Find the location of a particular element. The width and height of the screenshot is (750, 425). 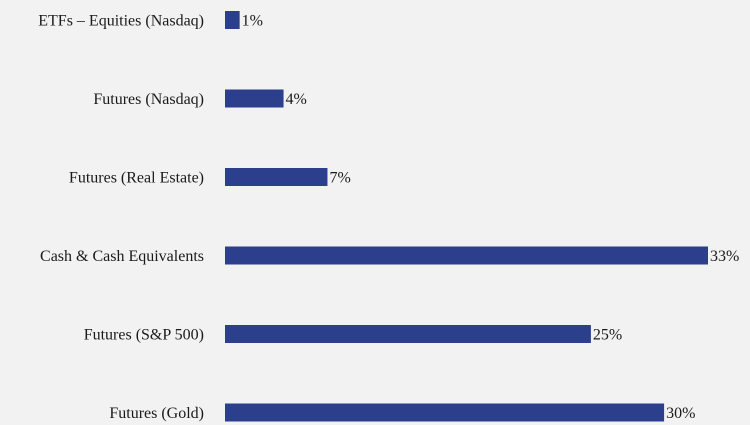

value-label: 4% is located at coordinates (296, 99).